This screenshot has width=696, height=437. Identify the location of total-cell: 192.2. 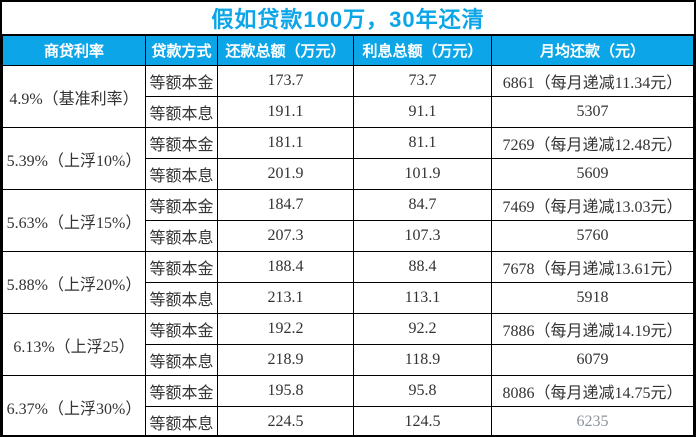
(285, 329).